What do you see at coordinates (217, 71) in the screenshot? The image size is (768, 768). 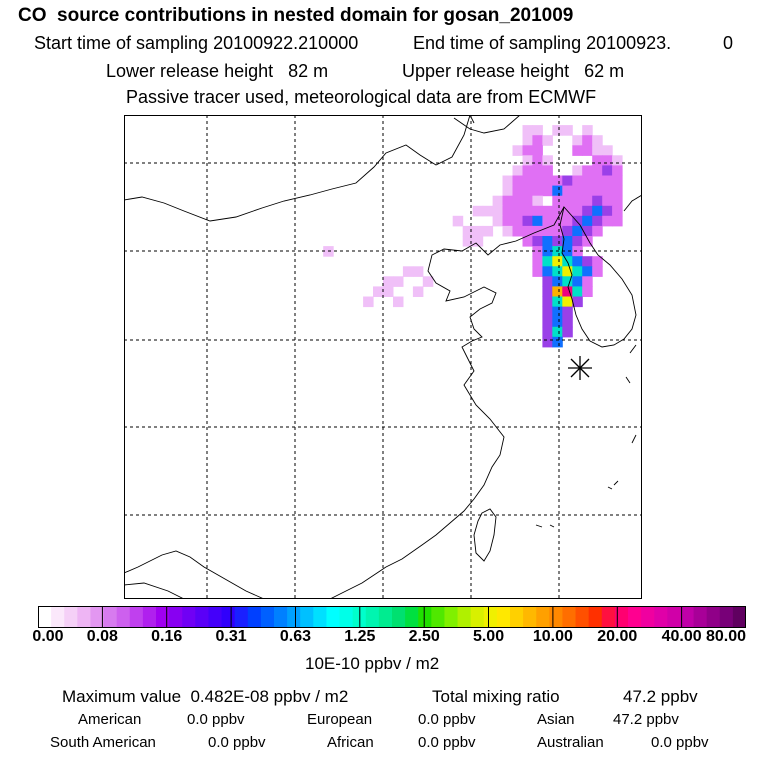 I see `lower-release-height: Lower release height 82 m` at bounding box center [217, 71].